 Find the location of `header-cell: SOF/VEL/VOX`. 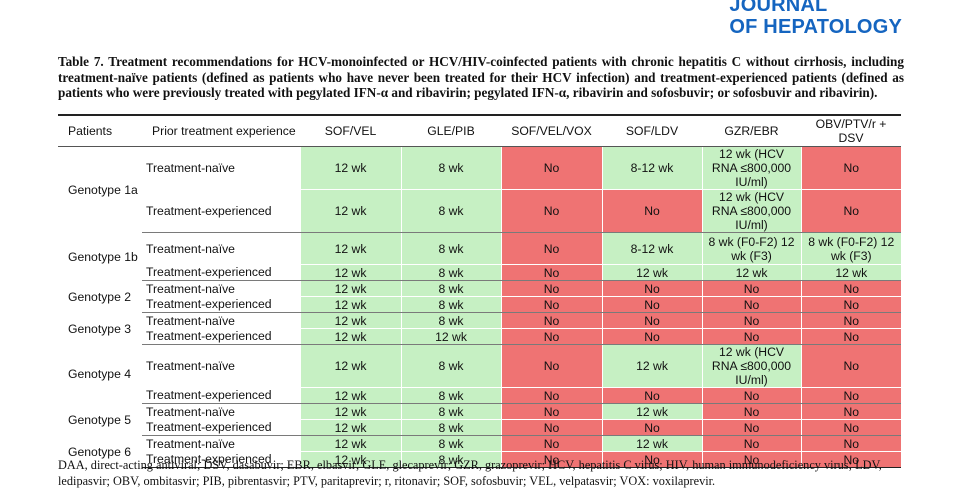

header-cell: SOF/VEL/VOX is located at coordinates (551, 130).